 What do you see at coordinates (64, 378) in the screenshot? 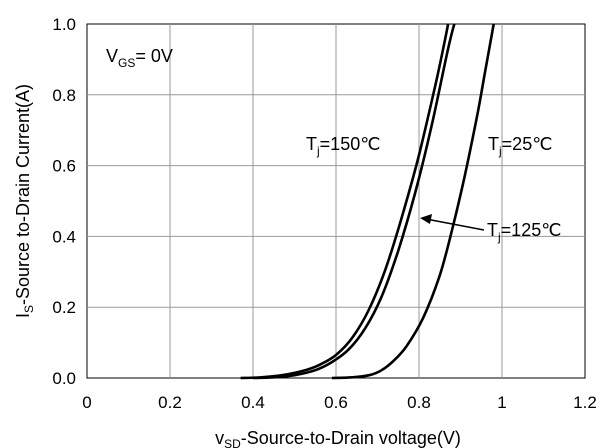
I see `y-tick-label: 0.0` at bounding box center [64, 378].